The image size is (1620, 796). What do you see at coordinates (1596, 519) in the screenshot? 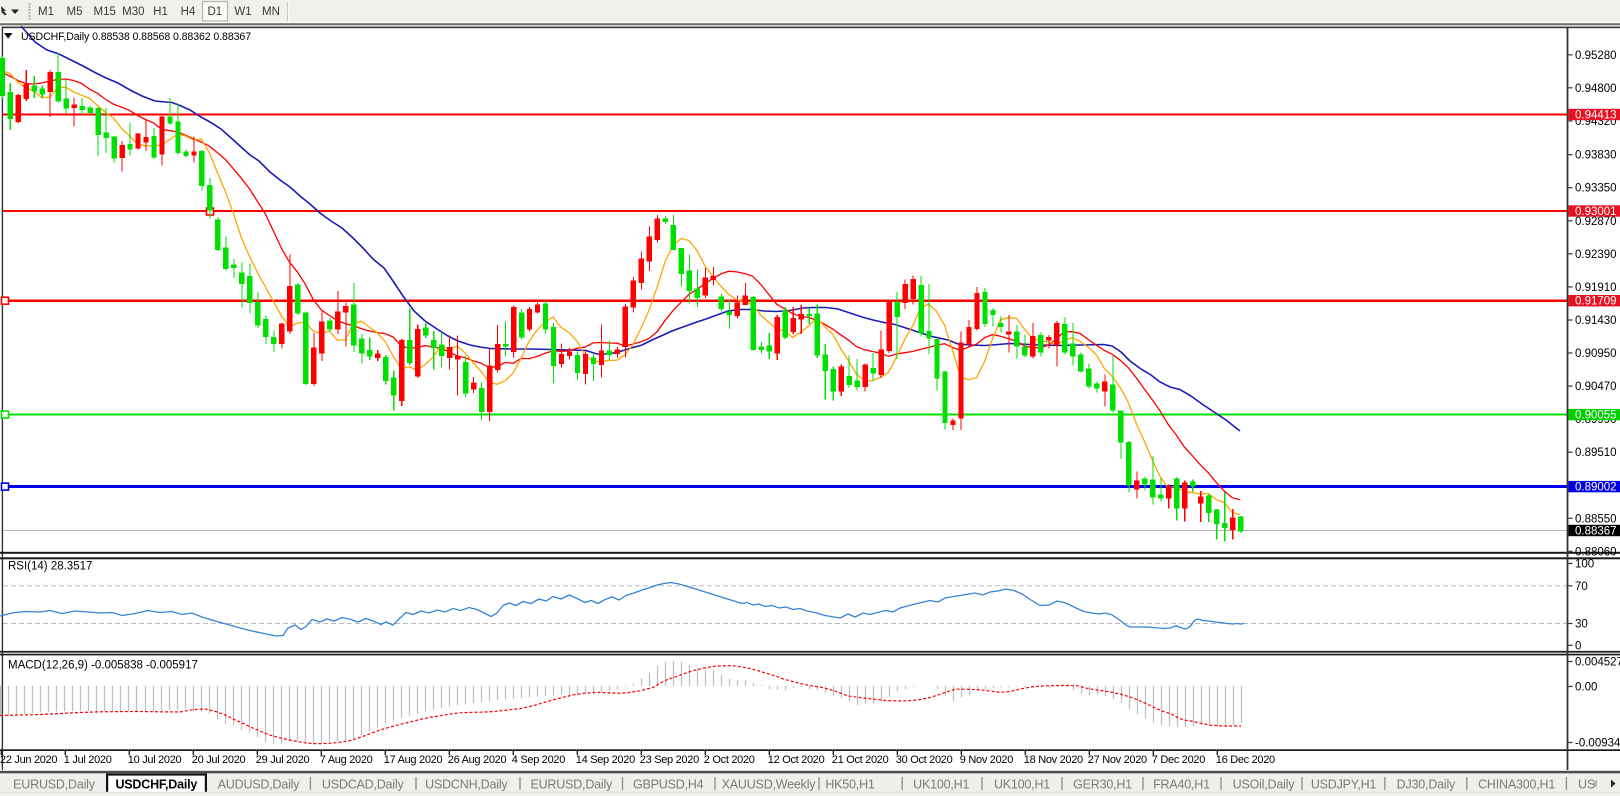
I see `svg-text: 0.88550` at bounding box center [1596, 519].